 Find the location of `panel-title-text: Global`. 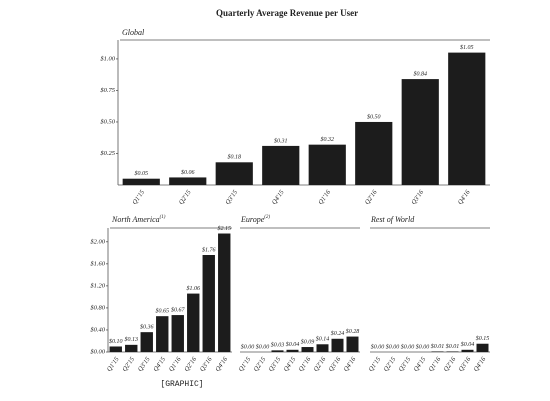

panel-title-text: Global is located at coordinates (133, 32).